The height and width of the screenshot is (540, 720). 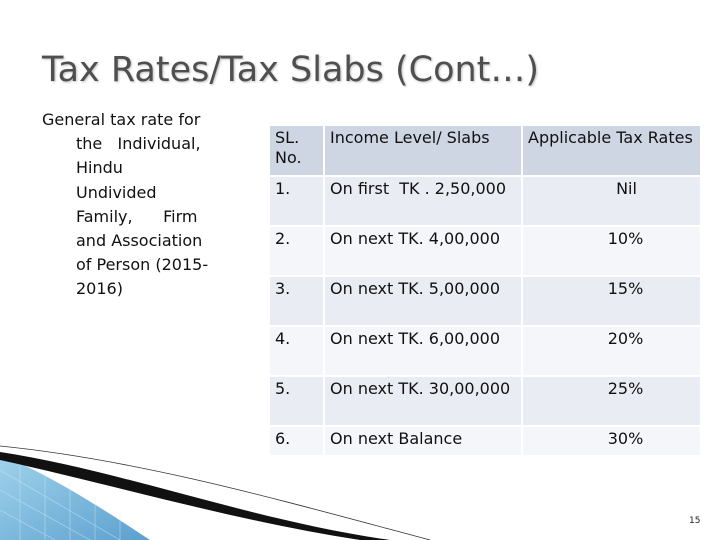 What do you see at coordinates (297, 250) in the screenshot?
I see `sl-cell: 2.` at bounding box center [297, 250].